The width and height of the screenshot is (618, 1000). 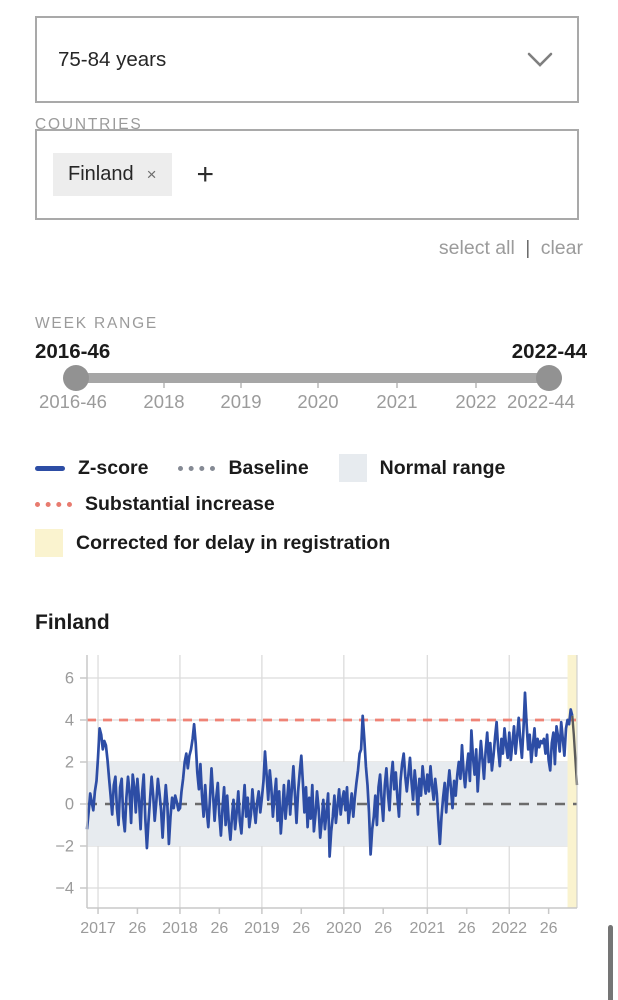 I want to click on week-range-start-value: 2016-46, so click(x=73, y=351).